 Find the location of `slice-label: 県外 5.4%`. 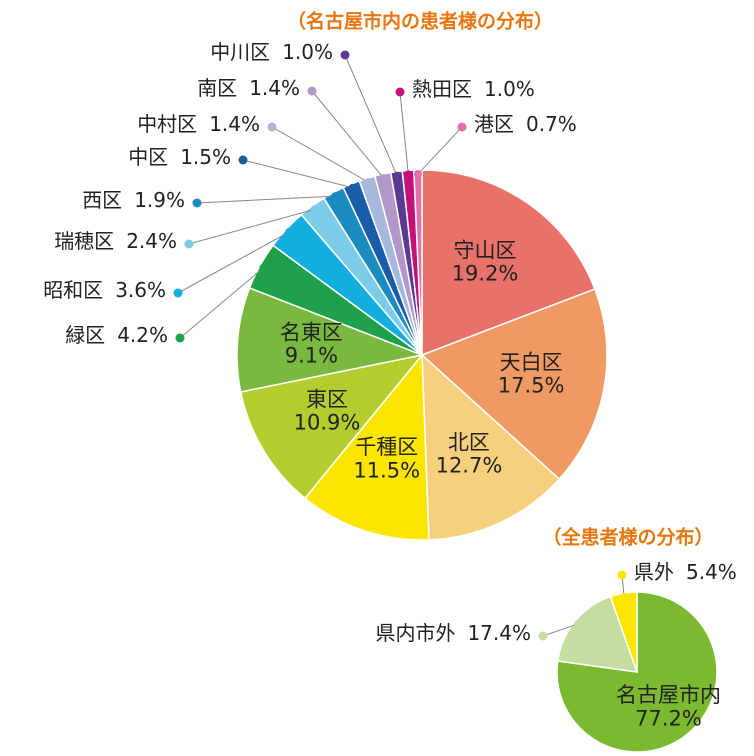

slice-label: 県外 5.4% is located at coordinates (685, 572).